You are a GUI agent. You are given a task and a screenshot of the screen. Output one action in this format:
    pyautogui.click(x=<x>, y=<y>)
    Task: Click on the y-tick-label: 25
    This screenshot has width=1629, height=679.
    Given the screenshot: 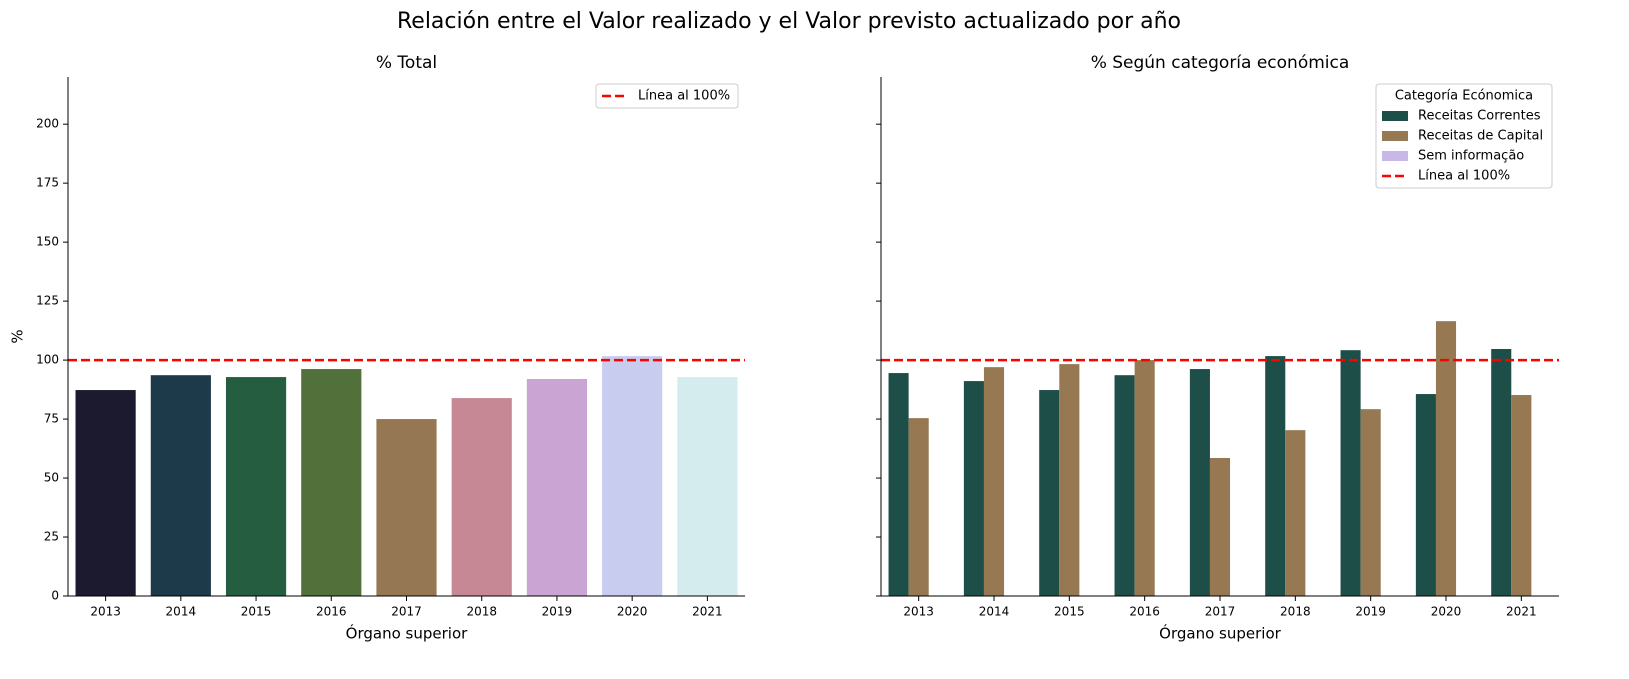 What is the action you would take?
    pyautogui.click(x=51, y=537)
    